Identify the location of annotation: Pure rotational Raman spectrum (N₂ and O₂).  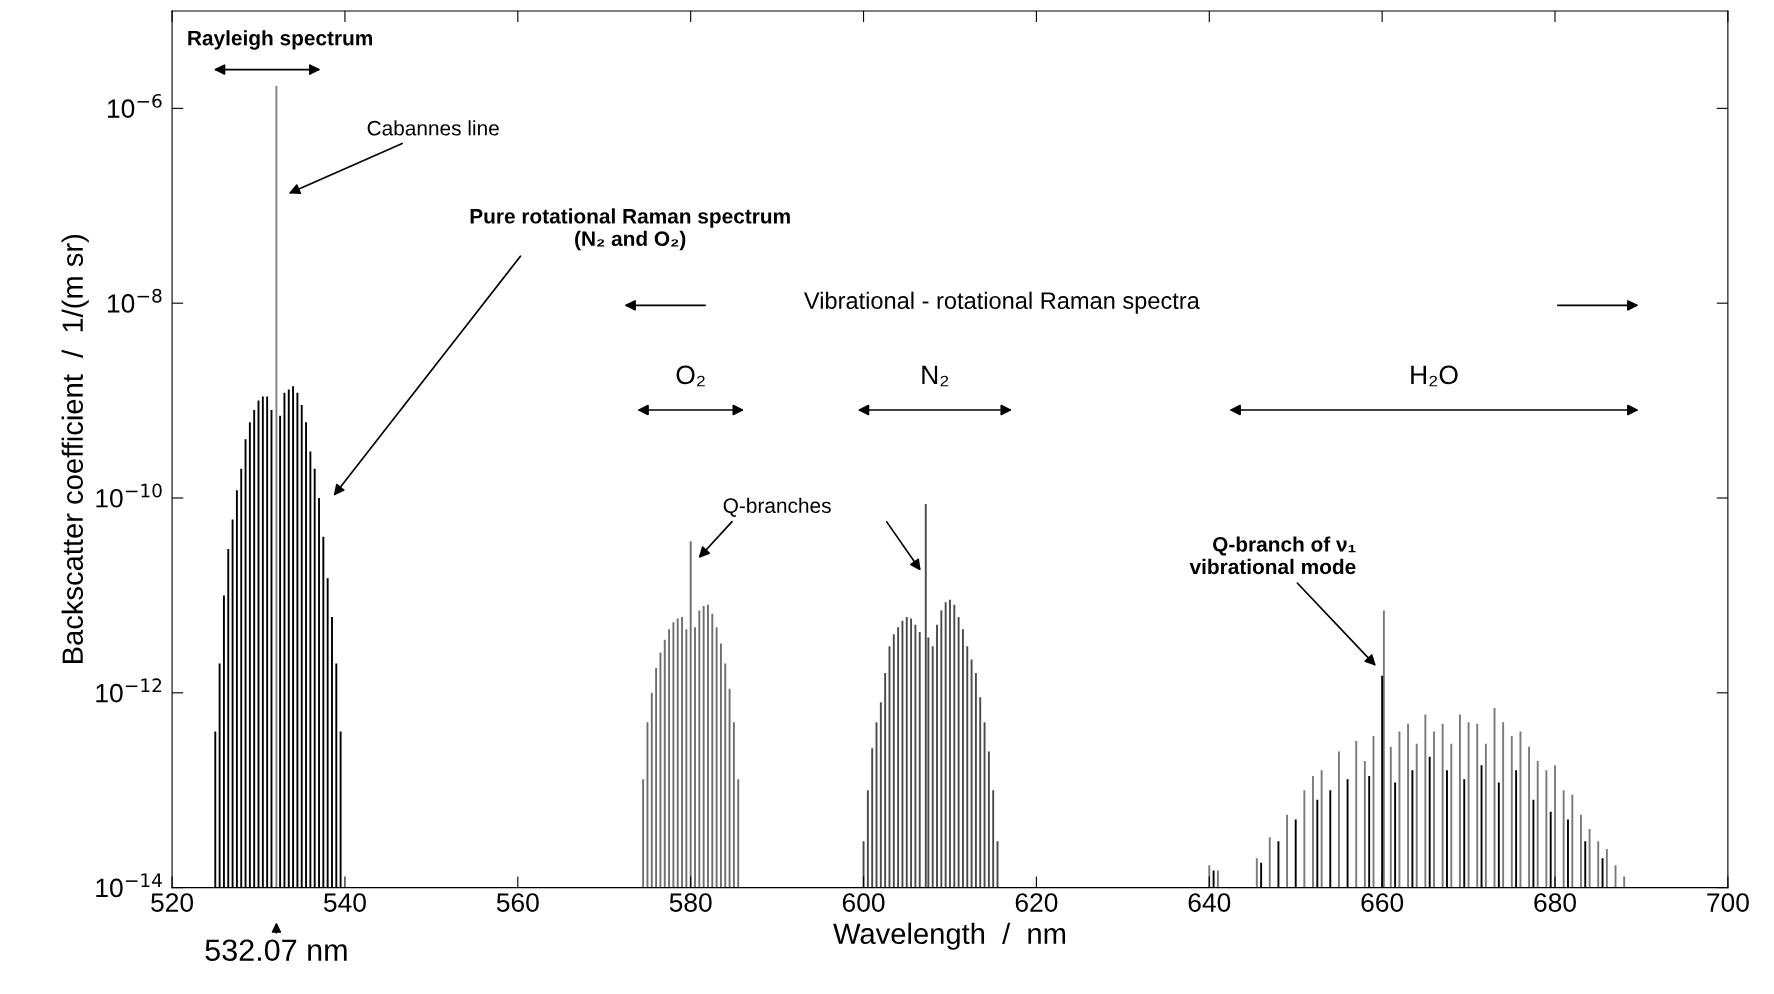
(630, 229).